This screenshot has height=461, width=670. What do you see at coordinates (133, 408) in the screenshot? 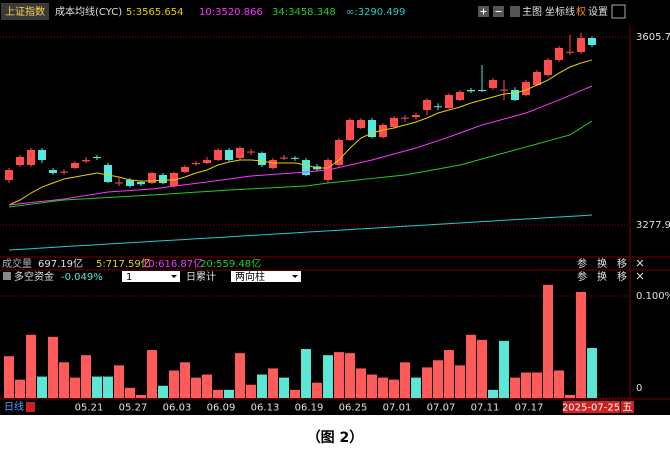
I see `x-tick-label: 05.27` at bounding box center [133, 408].